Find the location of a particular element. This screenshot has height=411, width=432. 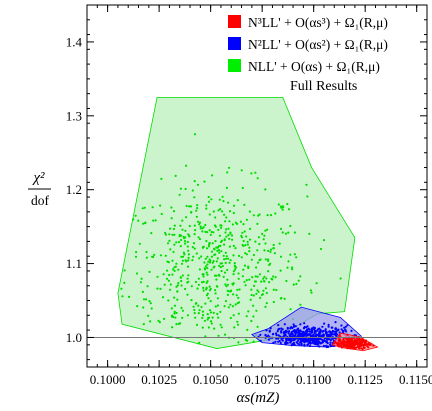

y-tick-label: 1.1 is located at coordinates (74, 263).